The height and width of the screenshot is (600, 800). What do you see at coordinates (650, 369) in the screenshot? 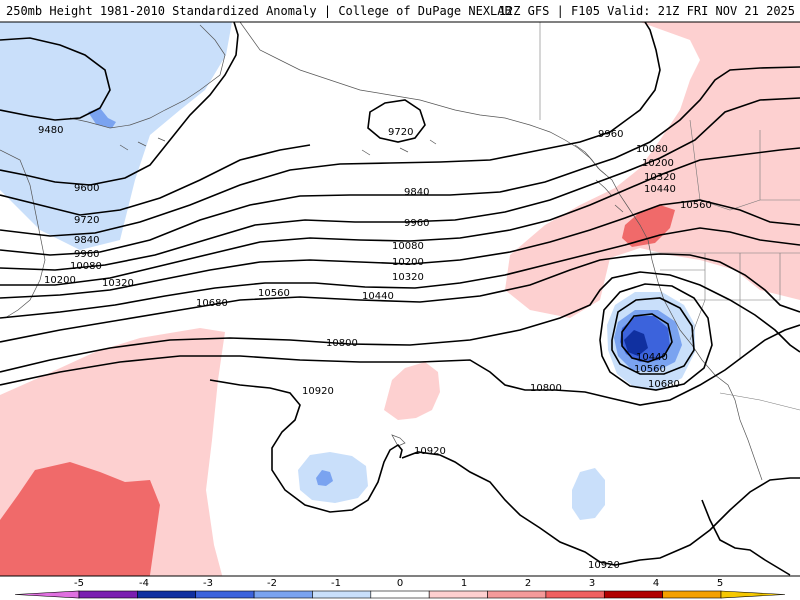
I see `label-10560-low: 10560` at bounding box center [650, 369].